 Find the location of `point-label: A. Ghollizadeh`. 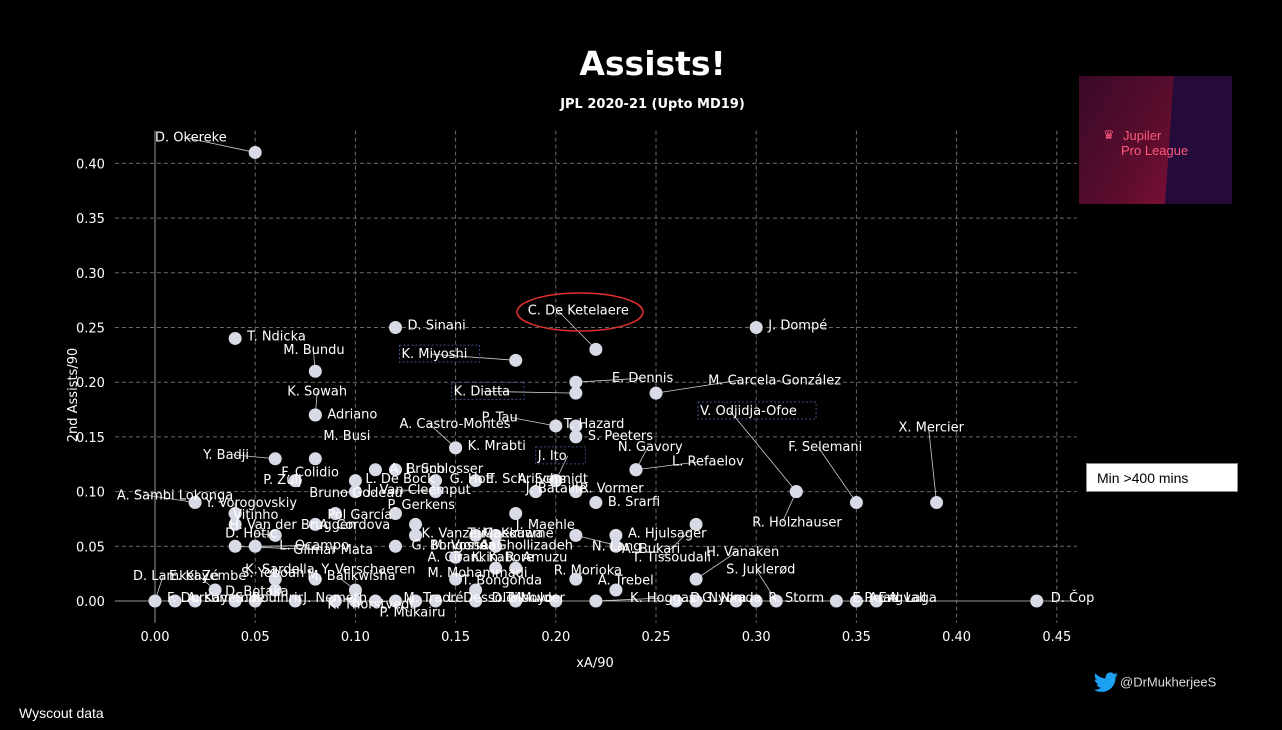

point-label: A. Ghollizadeh is located at coordinates (526, 546).